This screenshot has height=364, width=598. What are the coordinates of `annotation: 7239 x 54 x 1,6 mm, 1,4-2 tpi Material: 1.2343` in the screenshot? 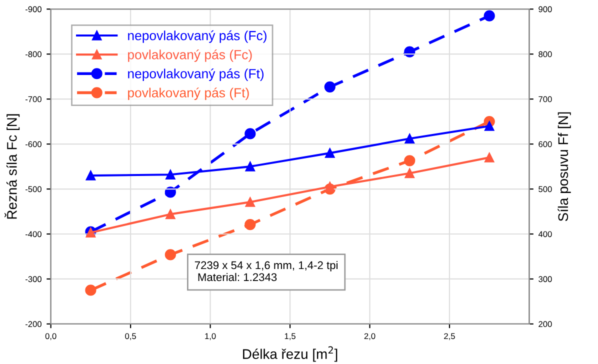 It's located at (266, 271).